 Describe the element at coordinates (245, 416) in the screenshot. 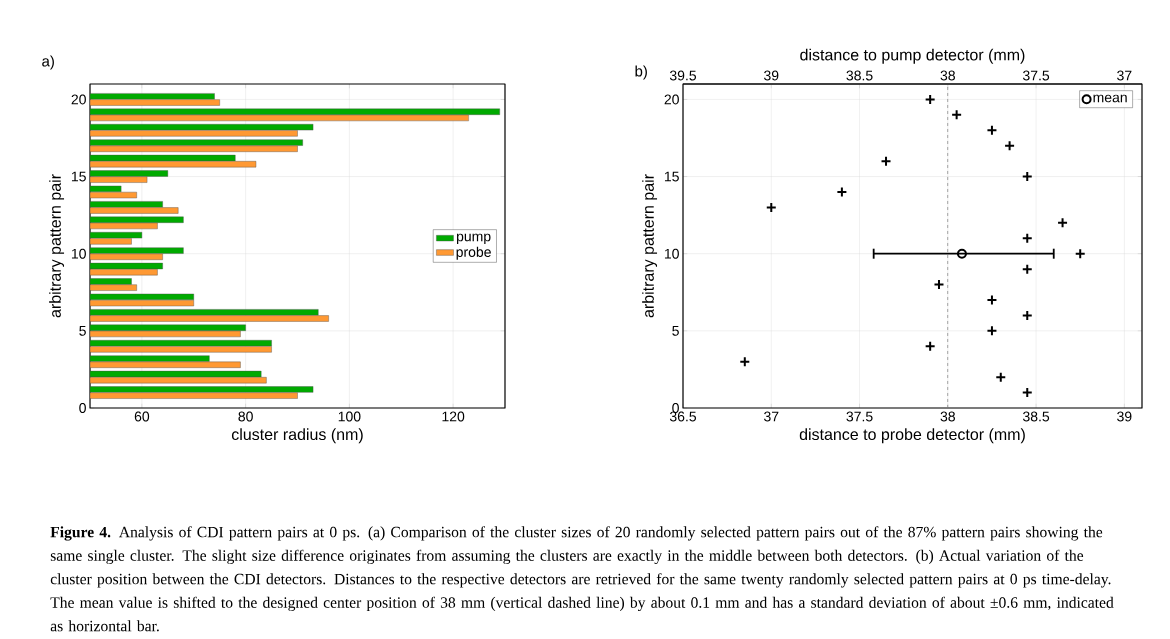

I see `x-tick-label: 80` at that location.